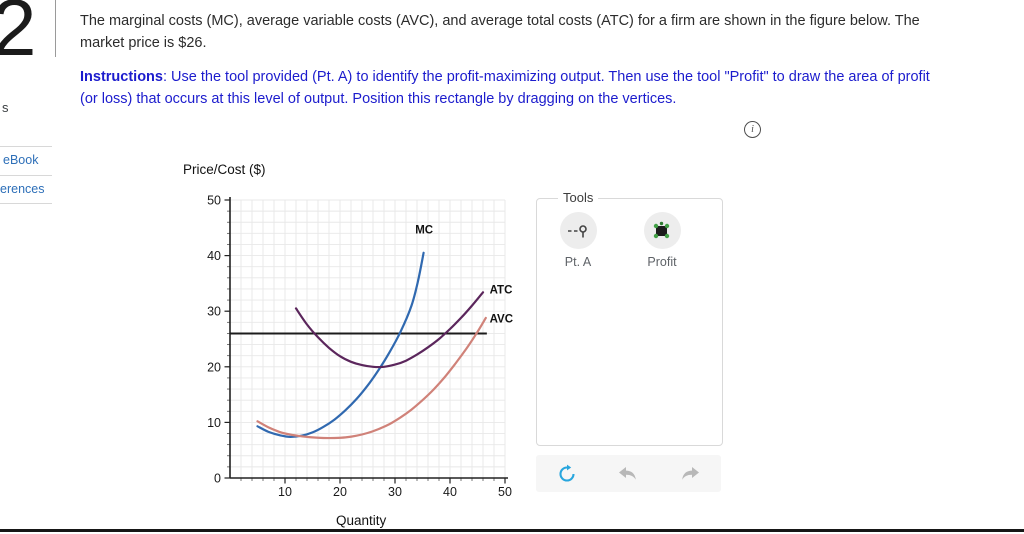  I want to click on undo-icon, so click(628, 473).